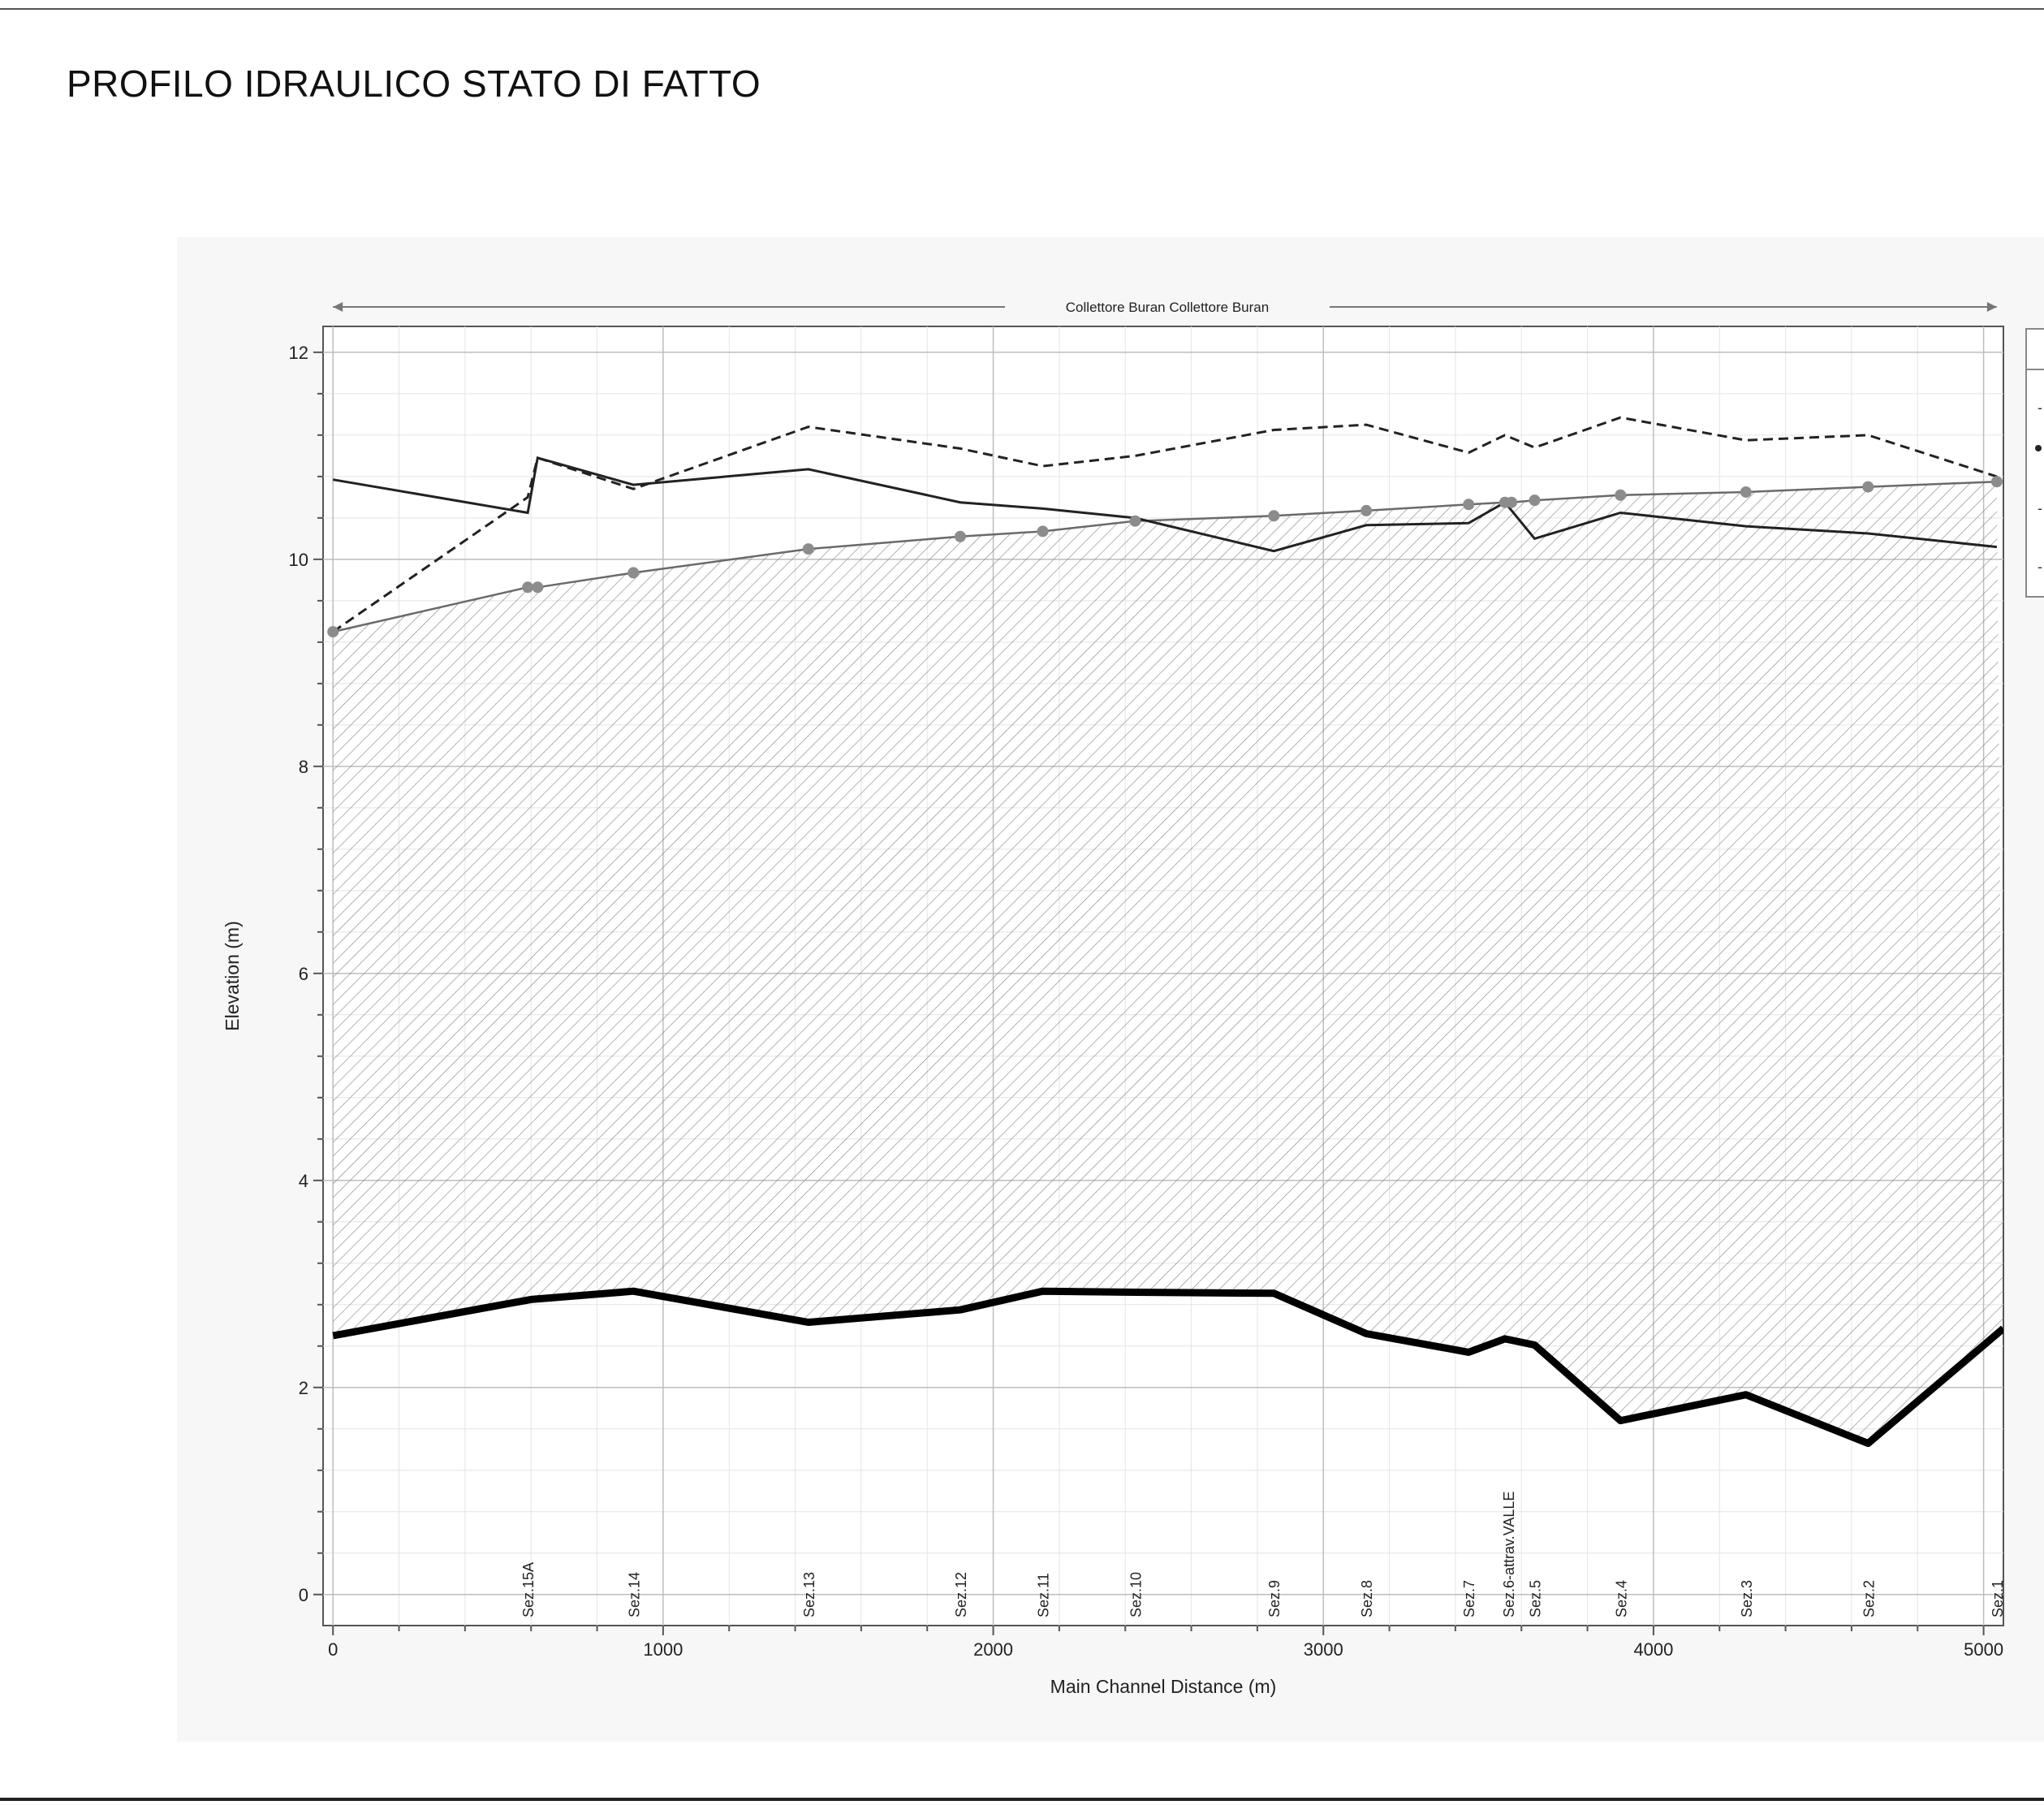 This screenshot has height=1805, width=2044. What do you see at coordinates (1022, 1799) in the screenshot?
I see `bottom-rule` at bounding box center [1022, 1799].